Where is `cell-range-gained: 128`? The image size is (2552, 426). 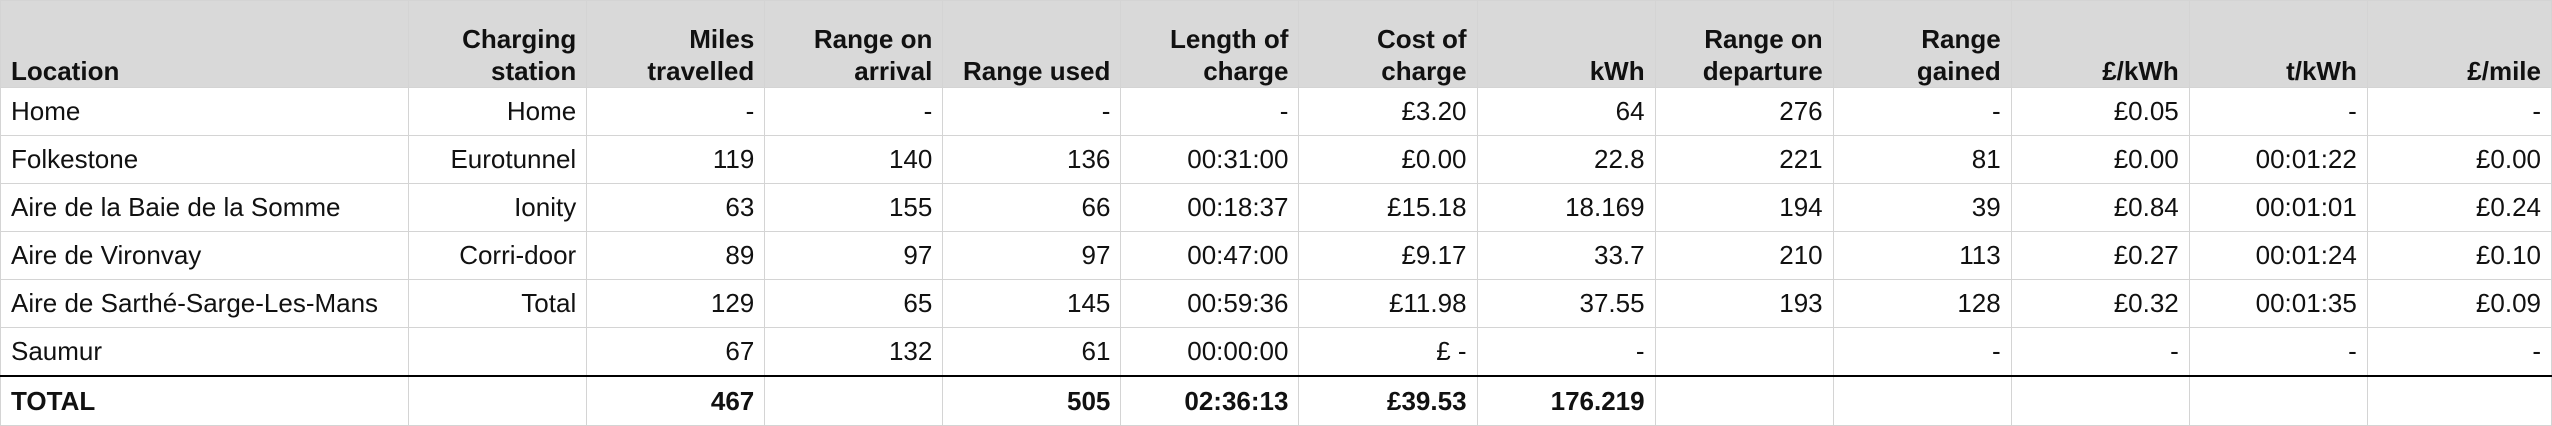 cell-range-gained: 128 is located at coordinates (1922, 303).